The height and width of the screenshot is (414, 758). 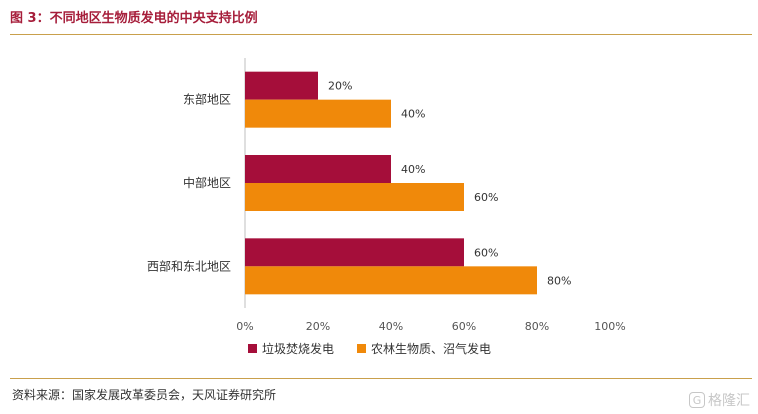 What do you see at coordinates (207, 99) in the screenshot?
I see `category-label: 东部地区` at bounding box center [207, 99].